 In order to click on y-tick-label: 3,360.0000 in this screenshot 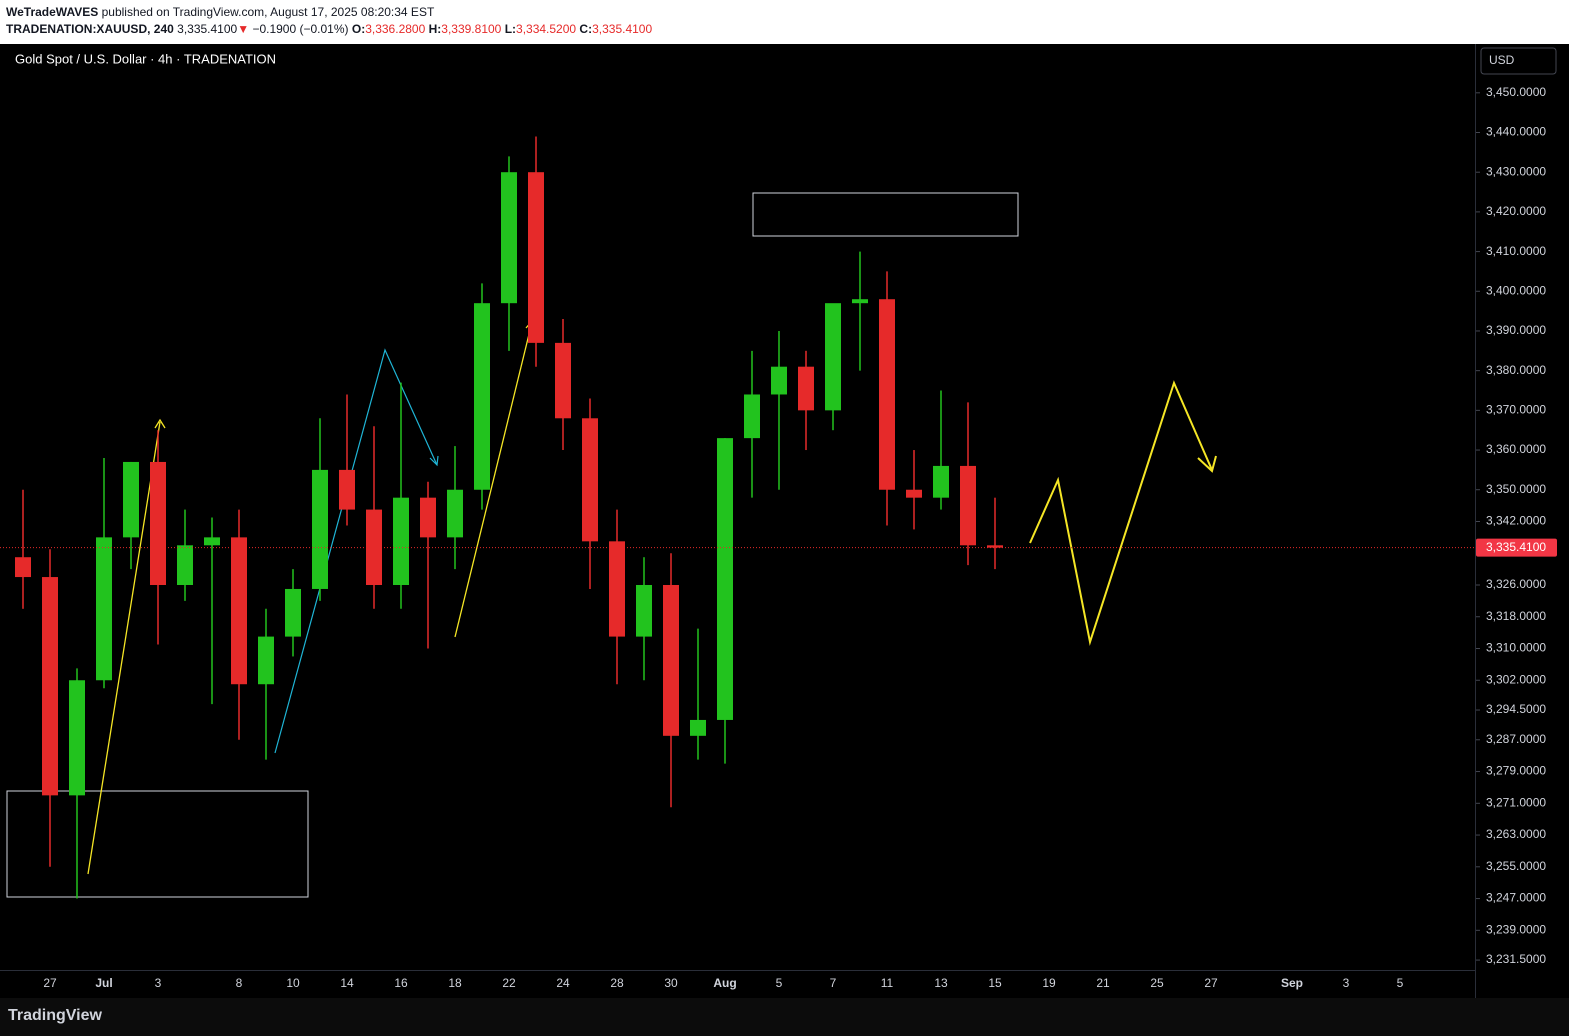, I will do `click(1516, 449)`.